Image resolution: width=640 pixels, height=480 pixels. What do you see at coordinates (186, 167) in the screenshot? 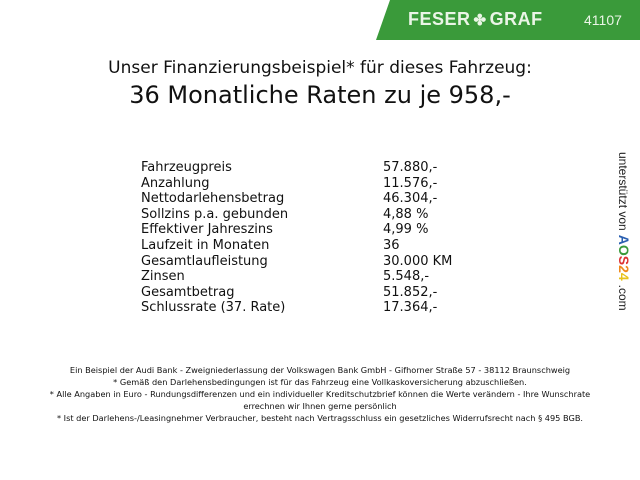
I see `row-label: Fahrzeugpreis` at bounding box center [186, 167].